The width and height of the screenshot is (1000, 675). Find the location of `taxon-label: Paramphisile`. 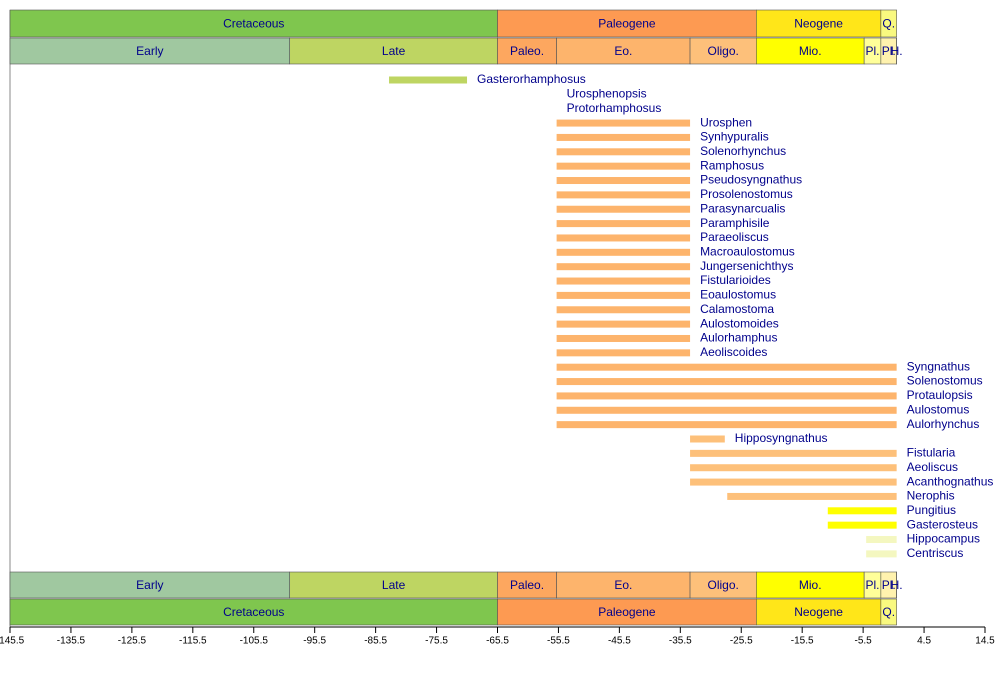

taxon-label: Paramphisile is located at coordinates (735, 223).